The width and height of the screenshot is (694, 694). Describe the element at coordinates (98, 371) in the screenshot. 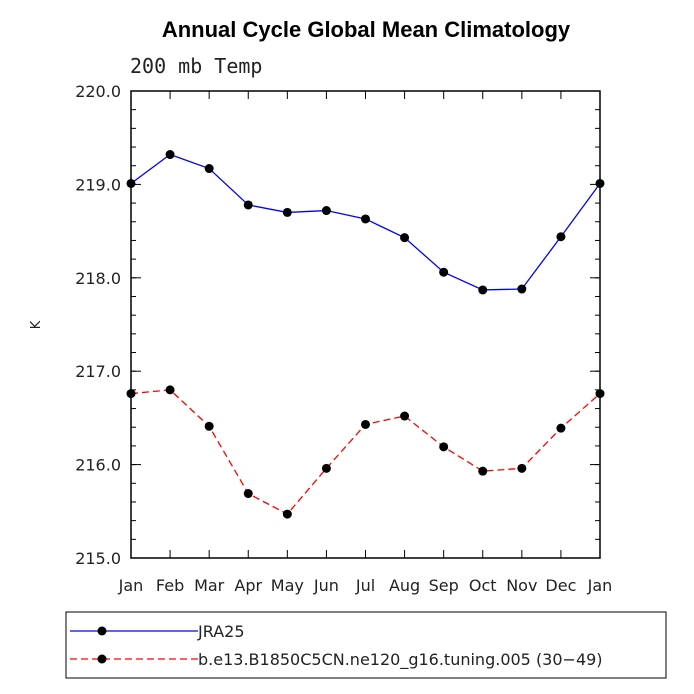

I see `y-tick-label: 217.0` at that location.